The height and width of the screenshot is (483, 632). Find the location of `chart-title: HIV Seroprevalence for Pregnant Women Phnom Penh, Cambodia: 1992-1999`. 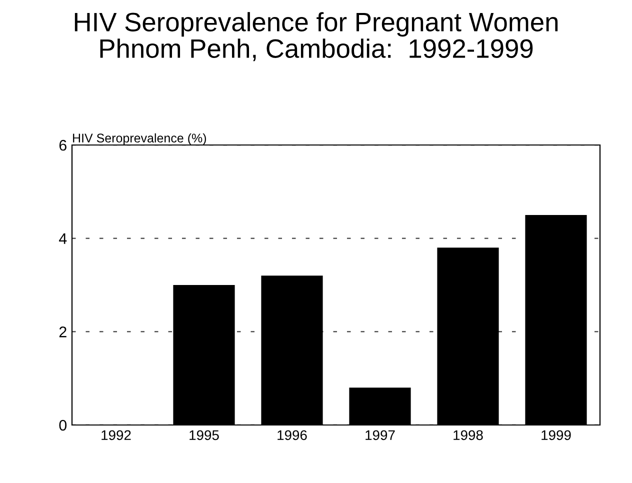

chart-title: HIV Seroprevalence for Pregnant Women Phnom Penh, Cambodia: 1992-1999 is located at coordinates (316, 37).